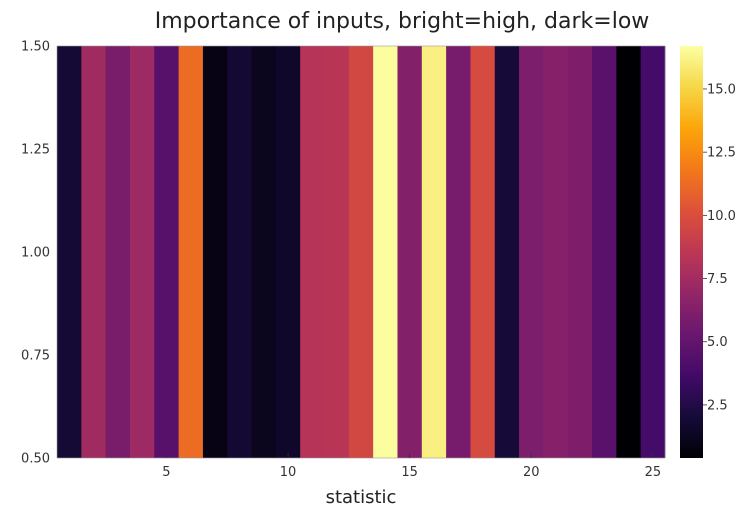  What do you see at coordinates (288, 472) in the screenshot?
I see `x-tick-label: 10` at bounding box center [288, 472].